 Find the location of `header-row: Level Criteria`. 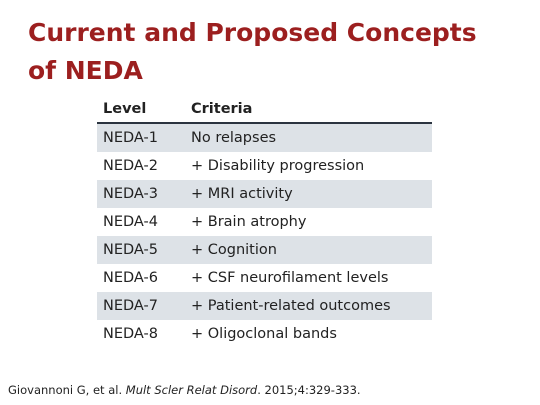

header-row: Level Criteria is located at coordinates (264, 110).